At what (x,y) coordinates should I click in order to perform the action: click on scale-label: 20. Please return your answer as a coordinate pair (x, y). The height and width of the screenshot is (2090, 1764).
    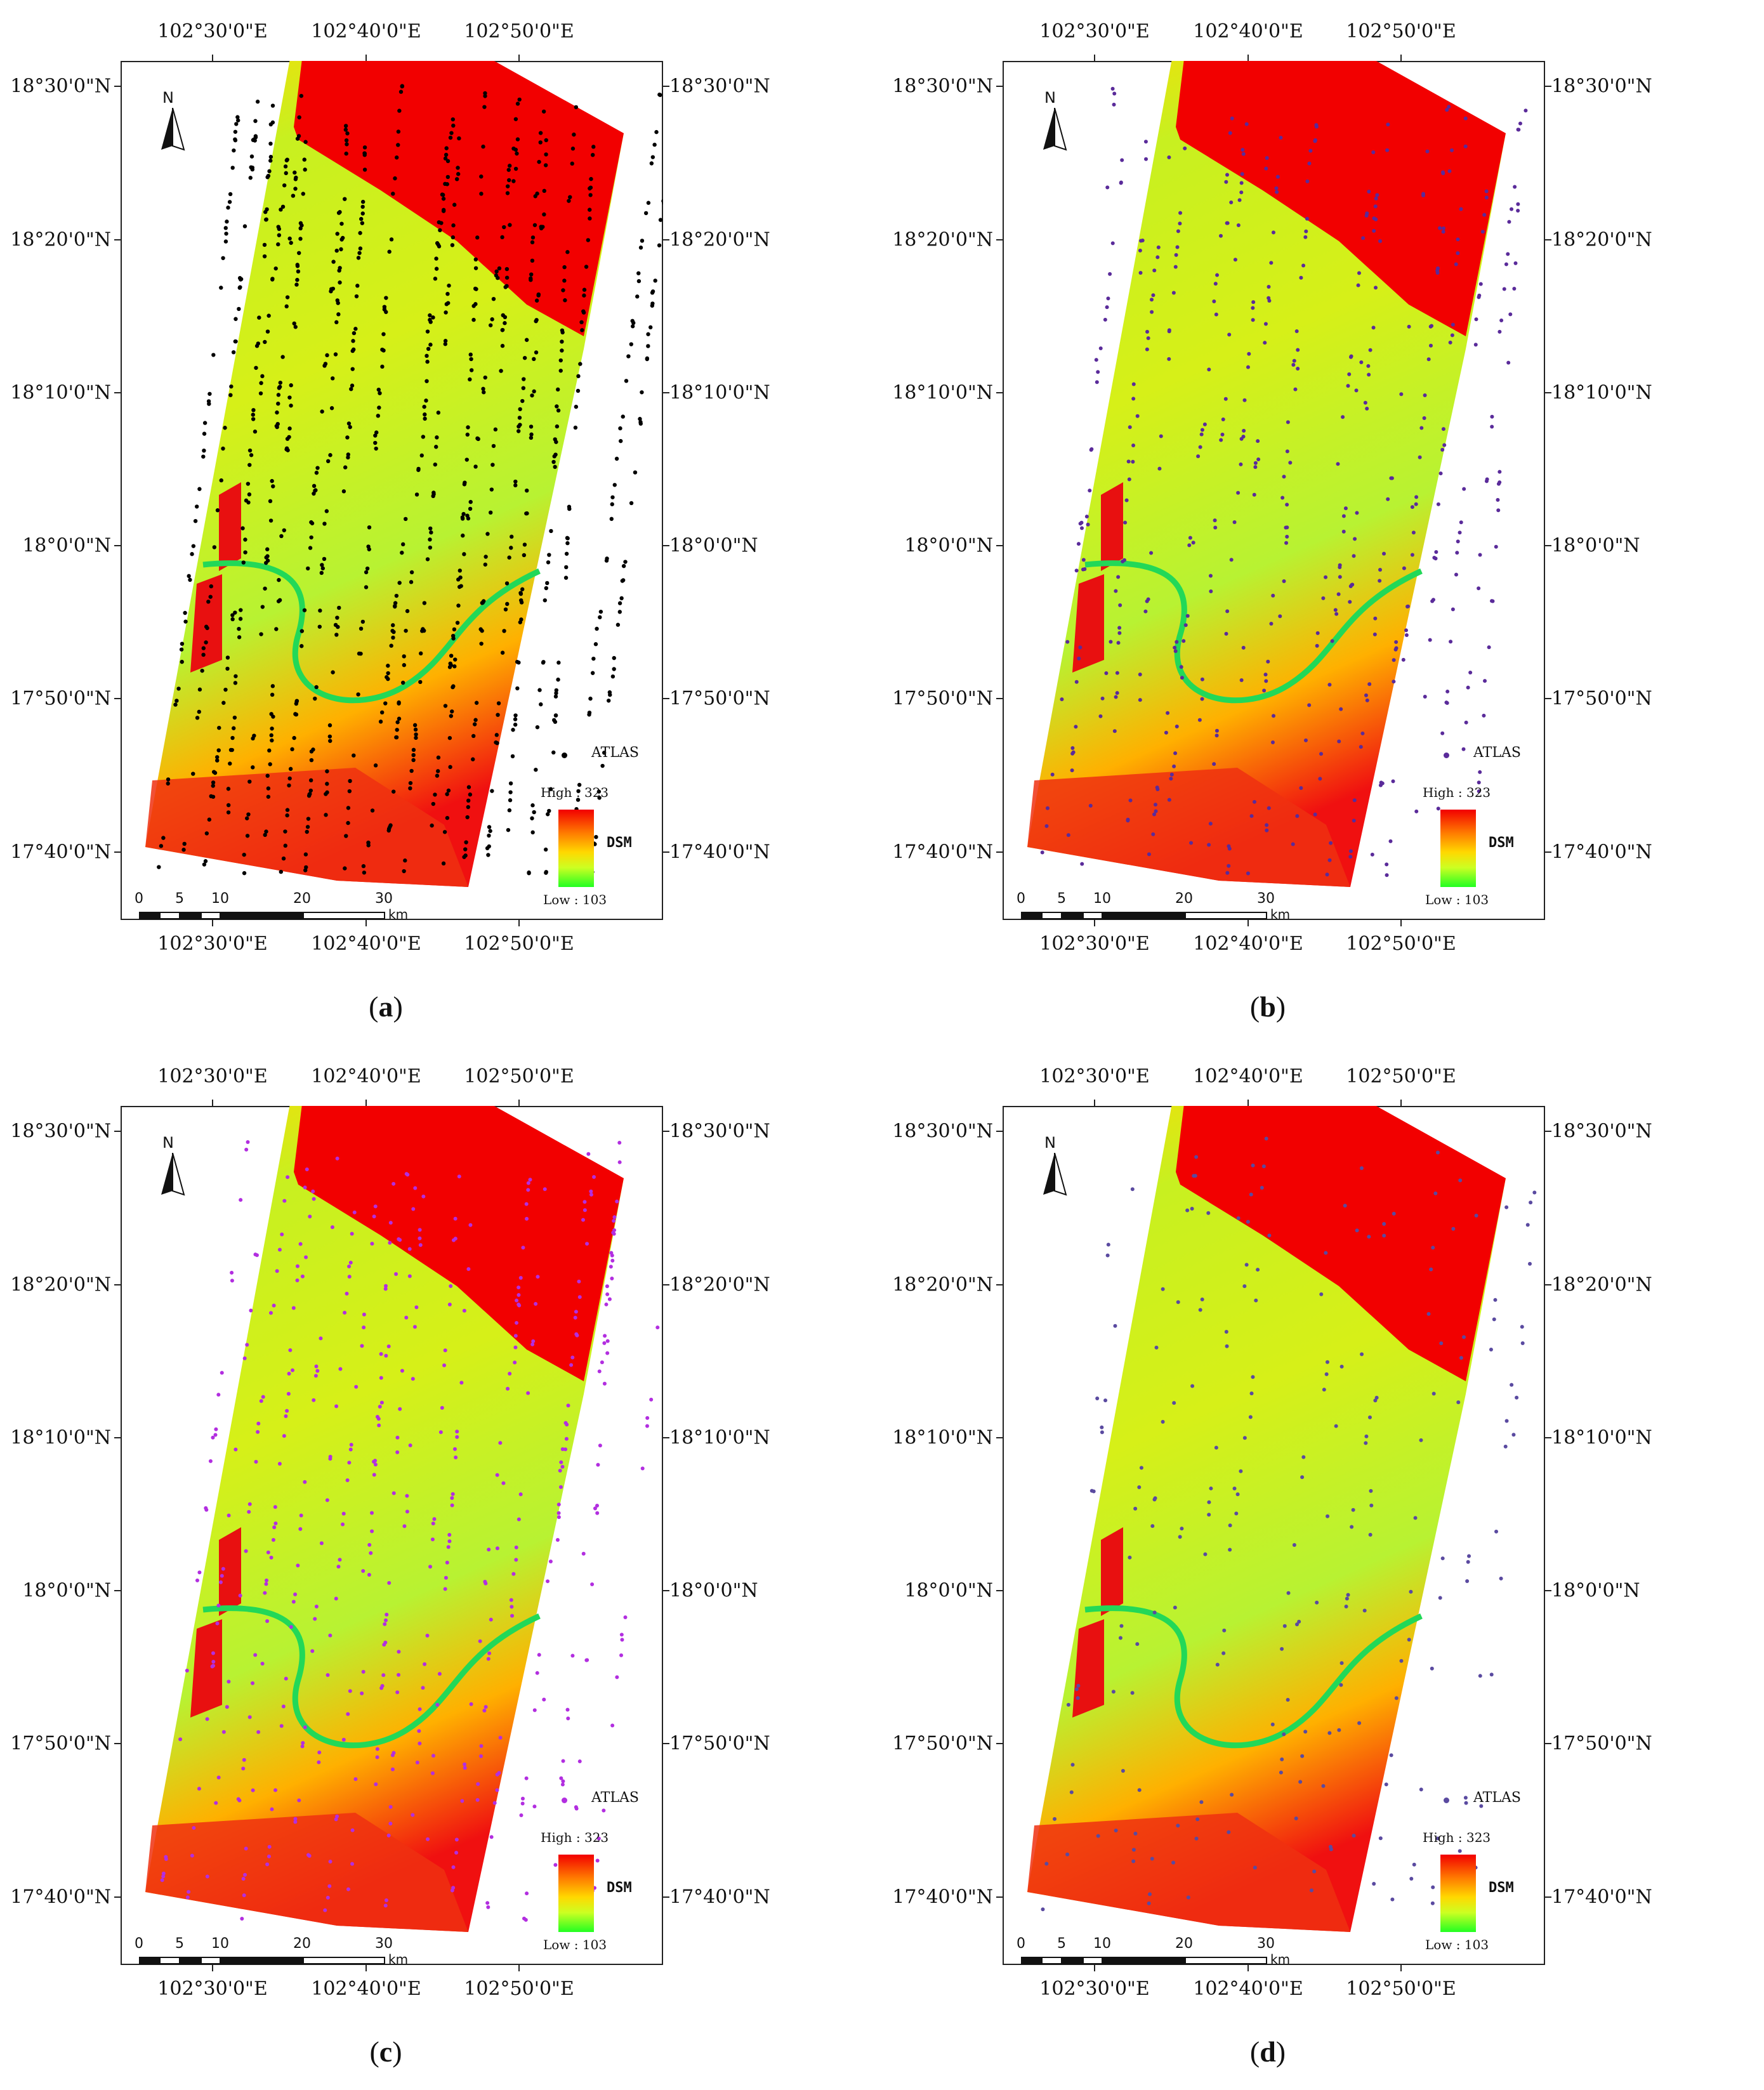
    Looking at the image, I should click on (1184, 899).